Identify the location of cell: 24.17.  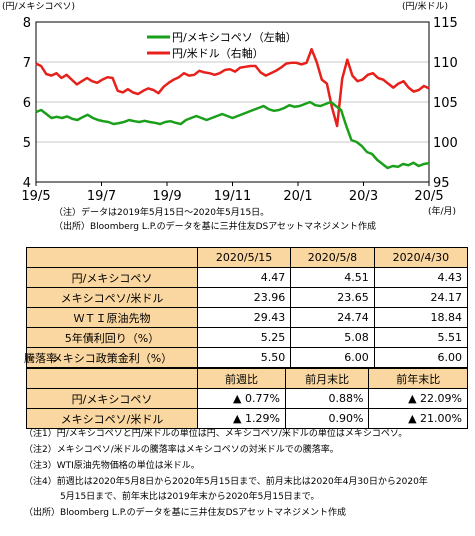
(421, 297).